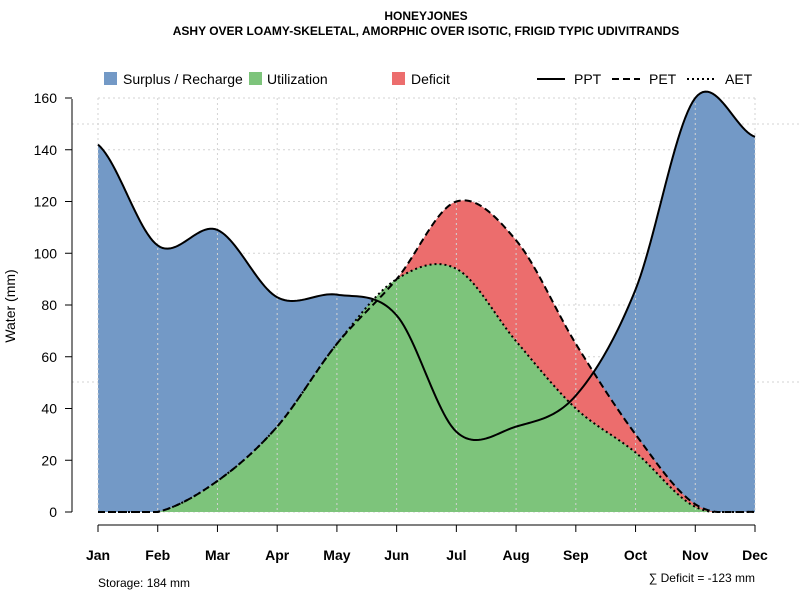 This screenshot has width=800, height=600. I want to click on legend-label-surplus: Surplus / Recharge, so click(183, 79).